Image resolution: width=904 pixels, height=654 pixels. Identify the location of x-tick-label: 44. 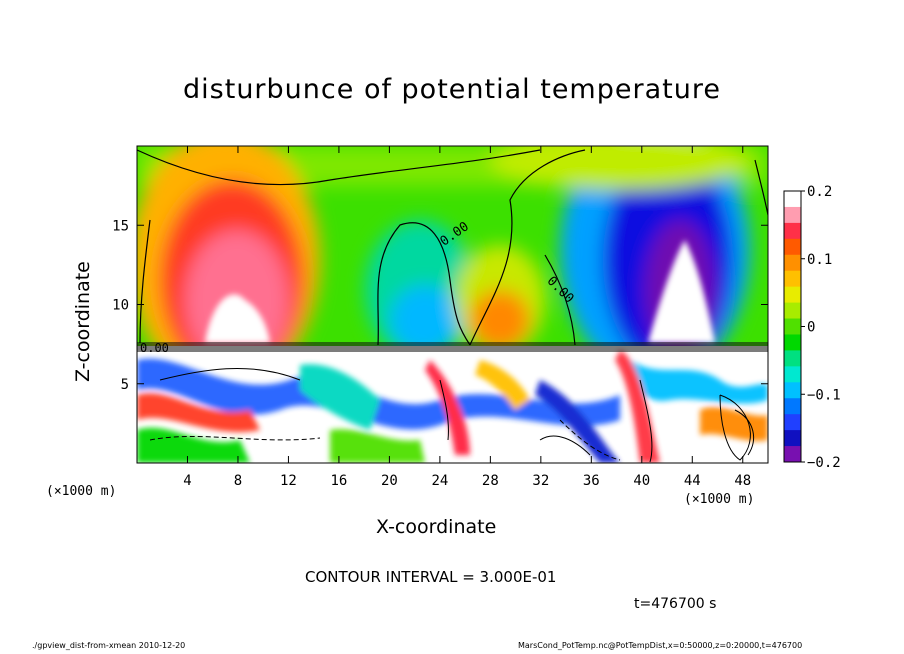
(692, 481).